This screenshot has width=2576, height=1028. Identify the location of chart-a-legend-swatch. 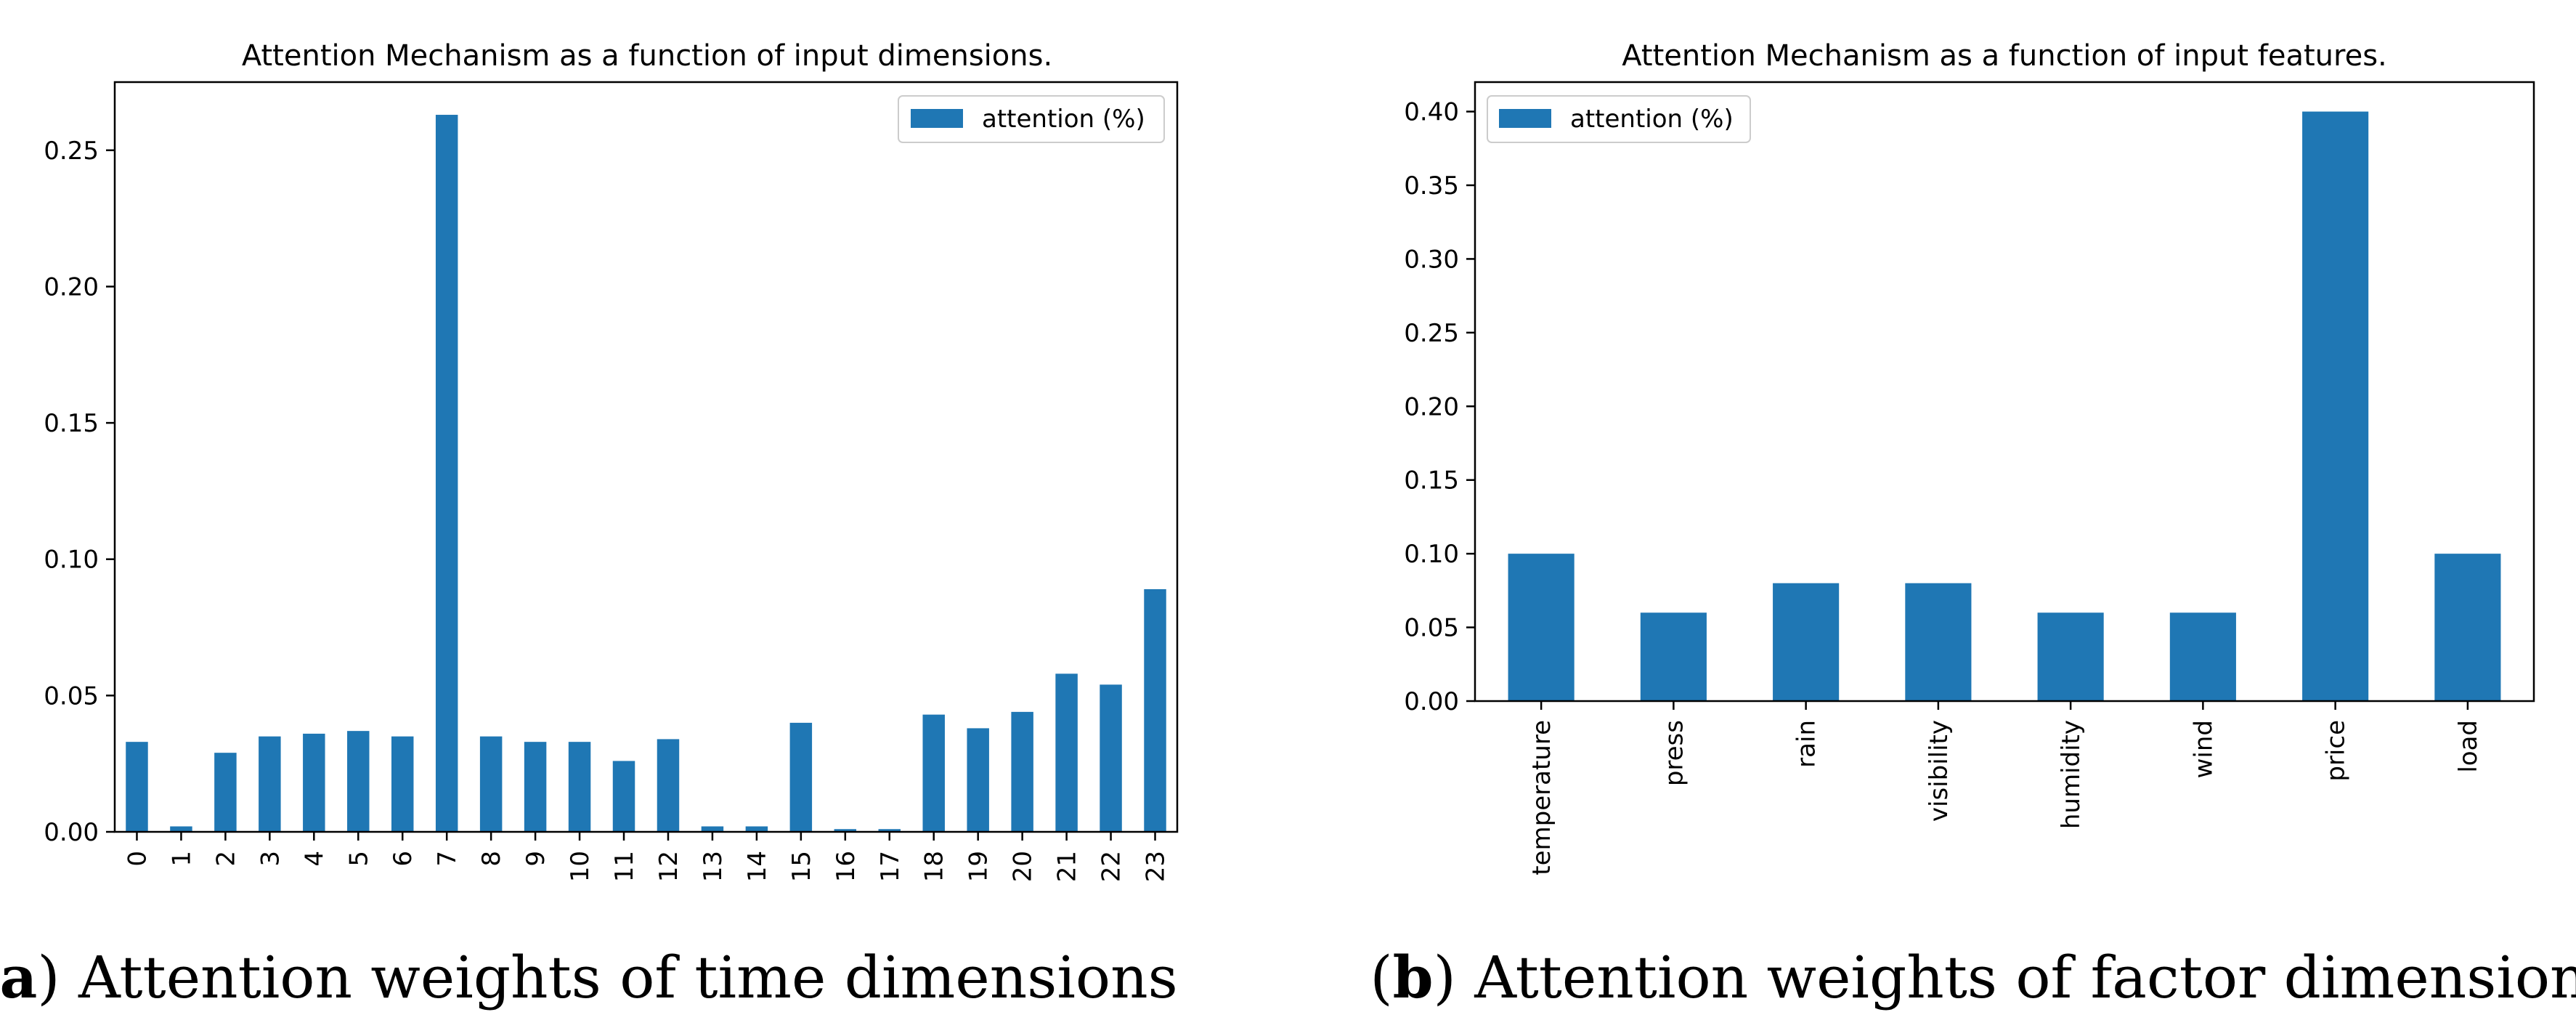
(937, 118).